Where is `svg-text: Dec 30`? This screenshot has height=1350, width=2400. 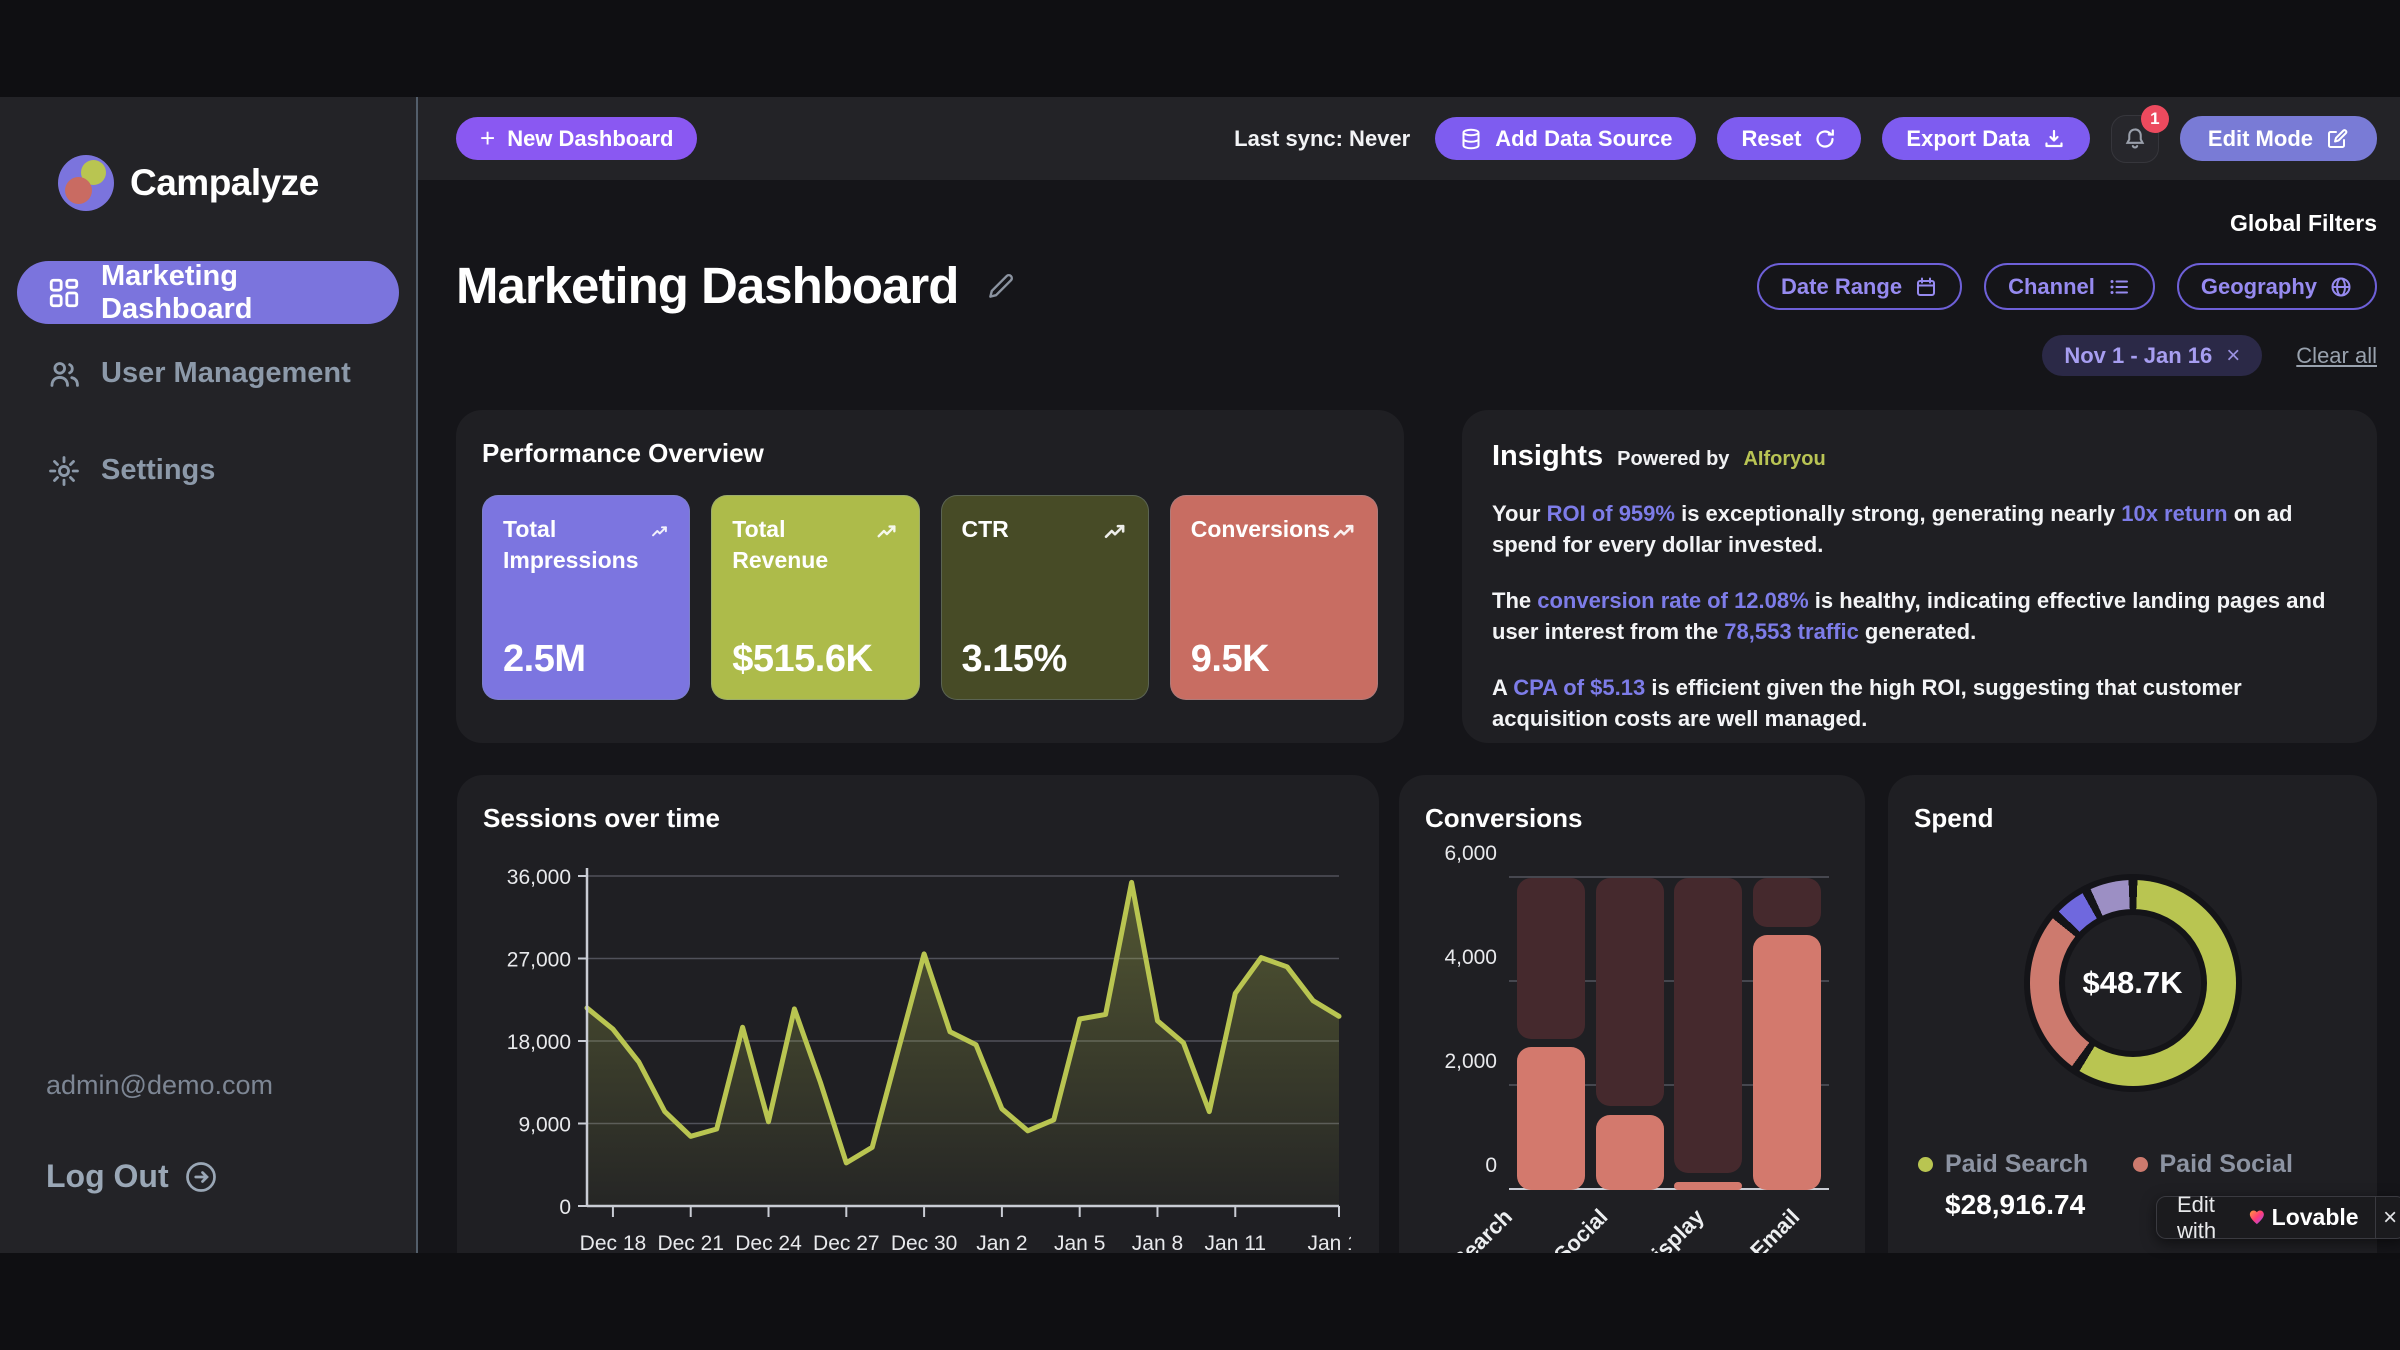 svg-text: Dec 30 is located at coordinates (924, 1242).